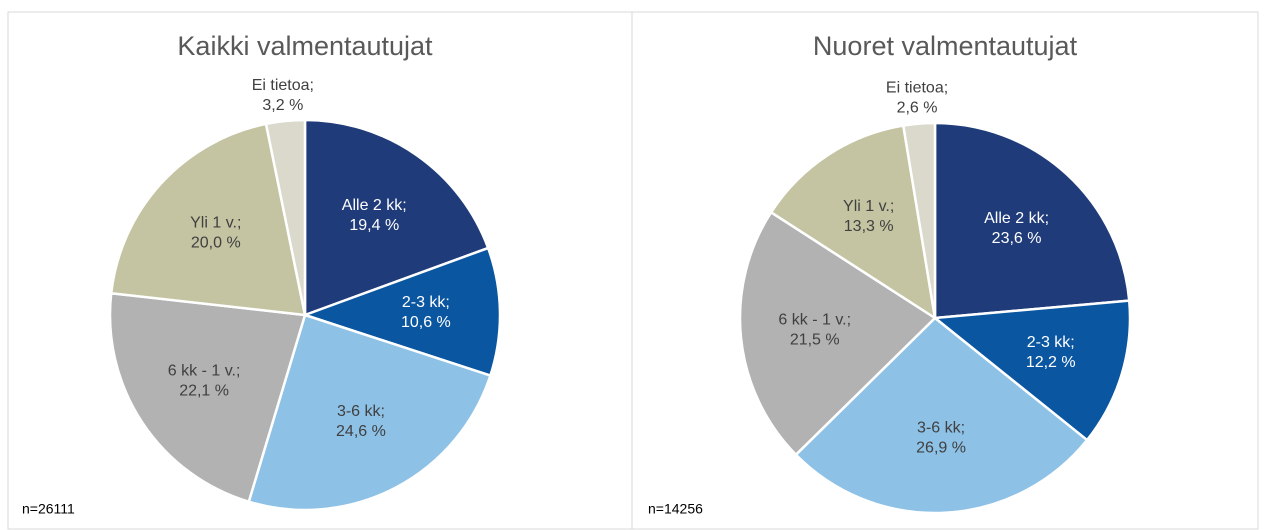 This screenshot has width=1266, height=530. Describe the element at coordinates (426, 312) in the screenshot. I see `slice-label: 2-3 kk; 10,6 %` at that location.